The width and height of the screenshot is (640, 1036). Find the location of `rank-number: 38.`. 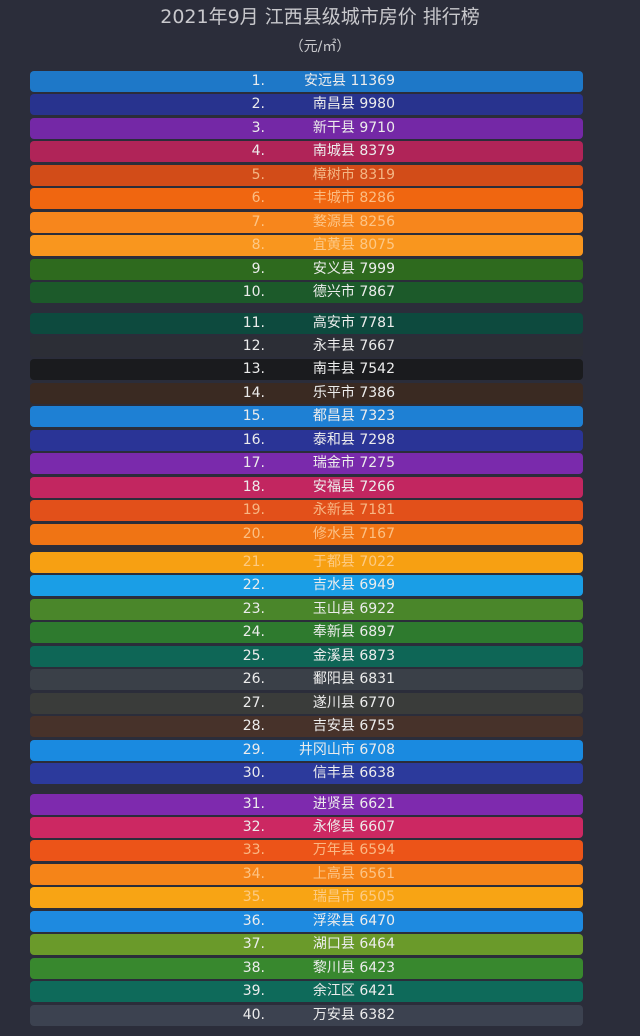

rank-number: 38. is located at coordinates (253, 967).